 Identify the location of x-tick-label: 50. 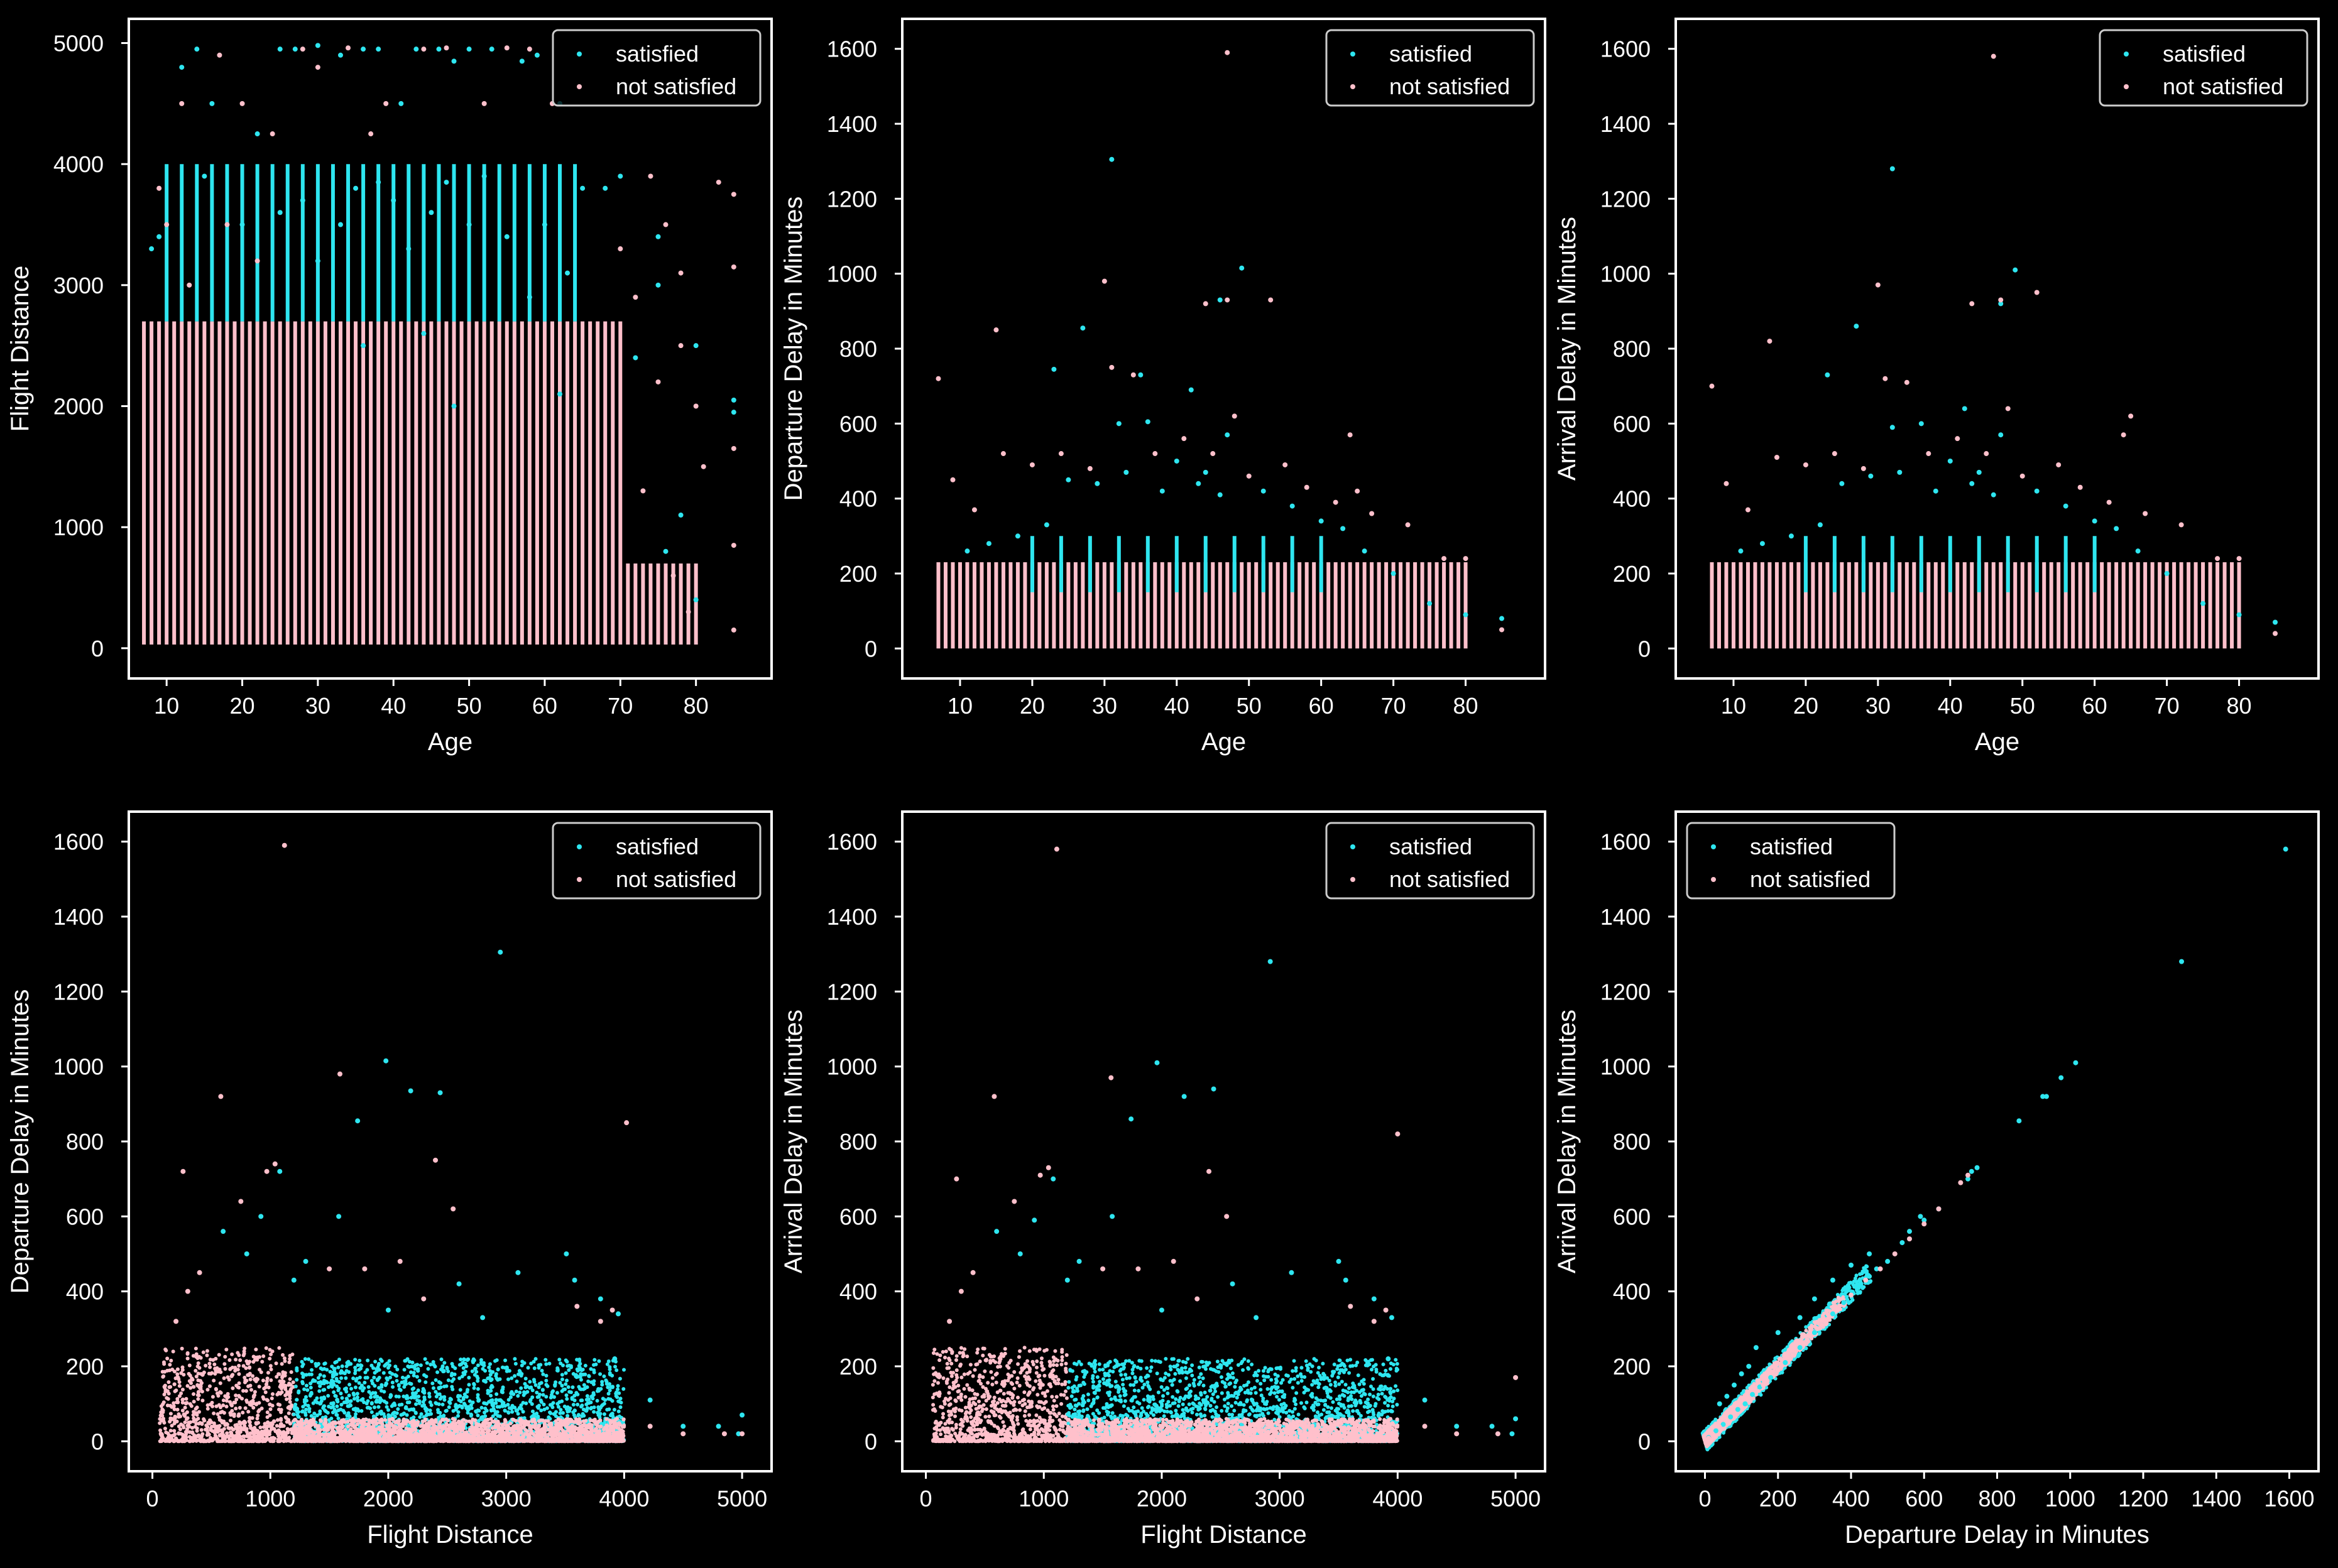
(470, 706).